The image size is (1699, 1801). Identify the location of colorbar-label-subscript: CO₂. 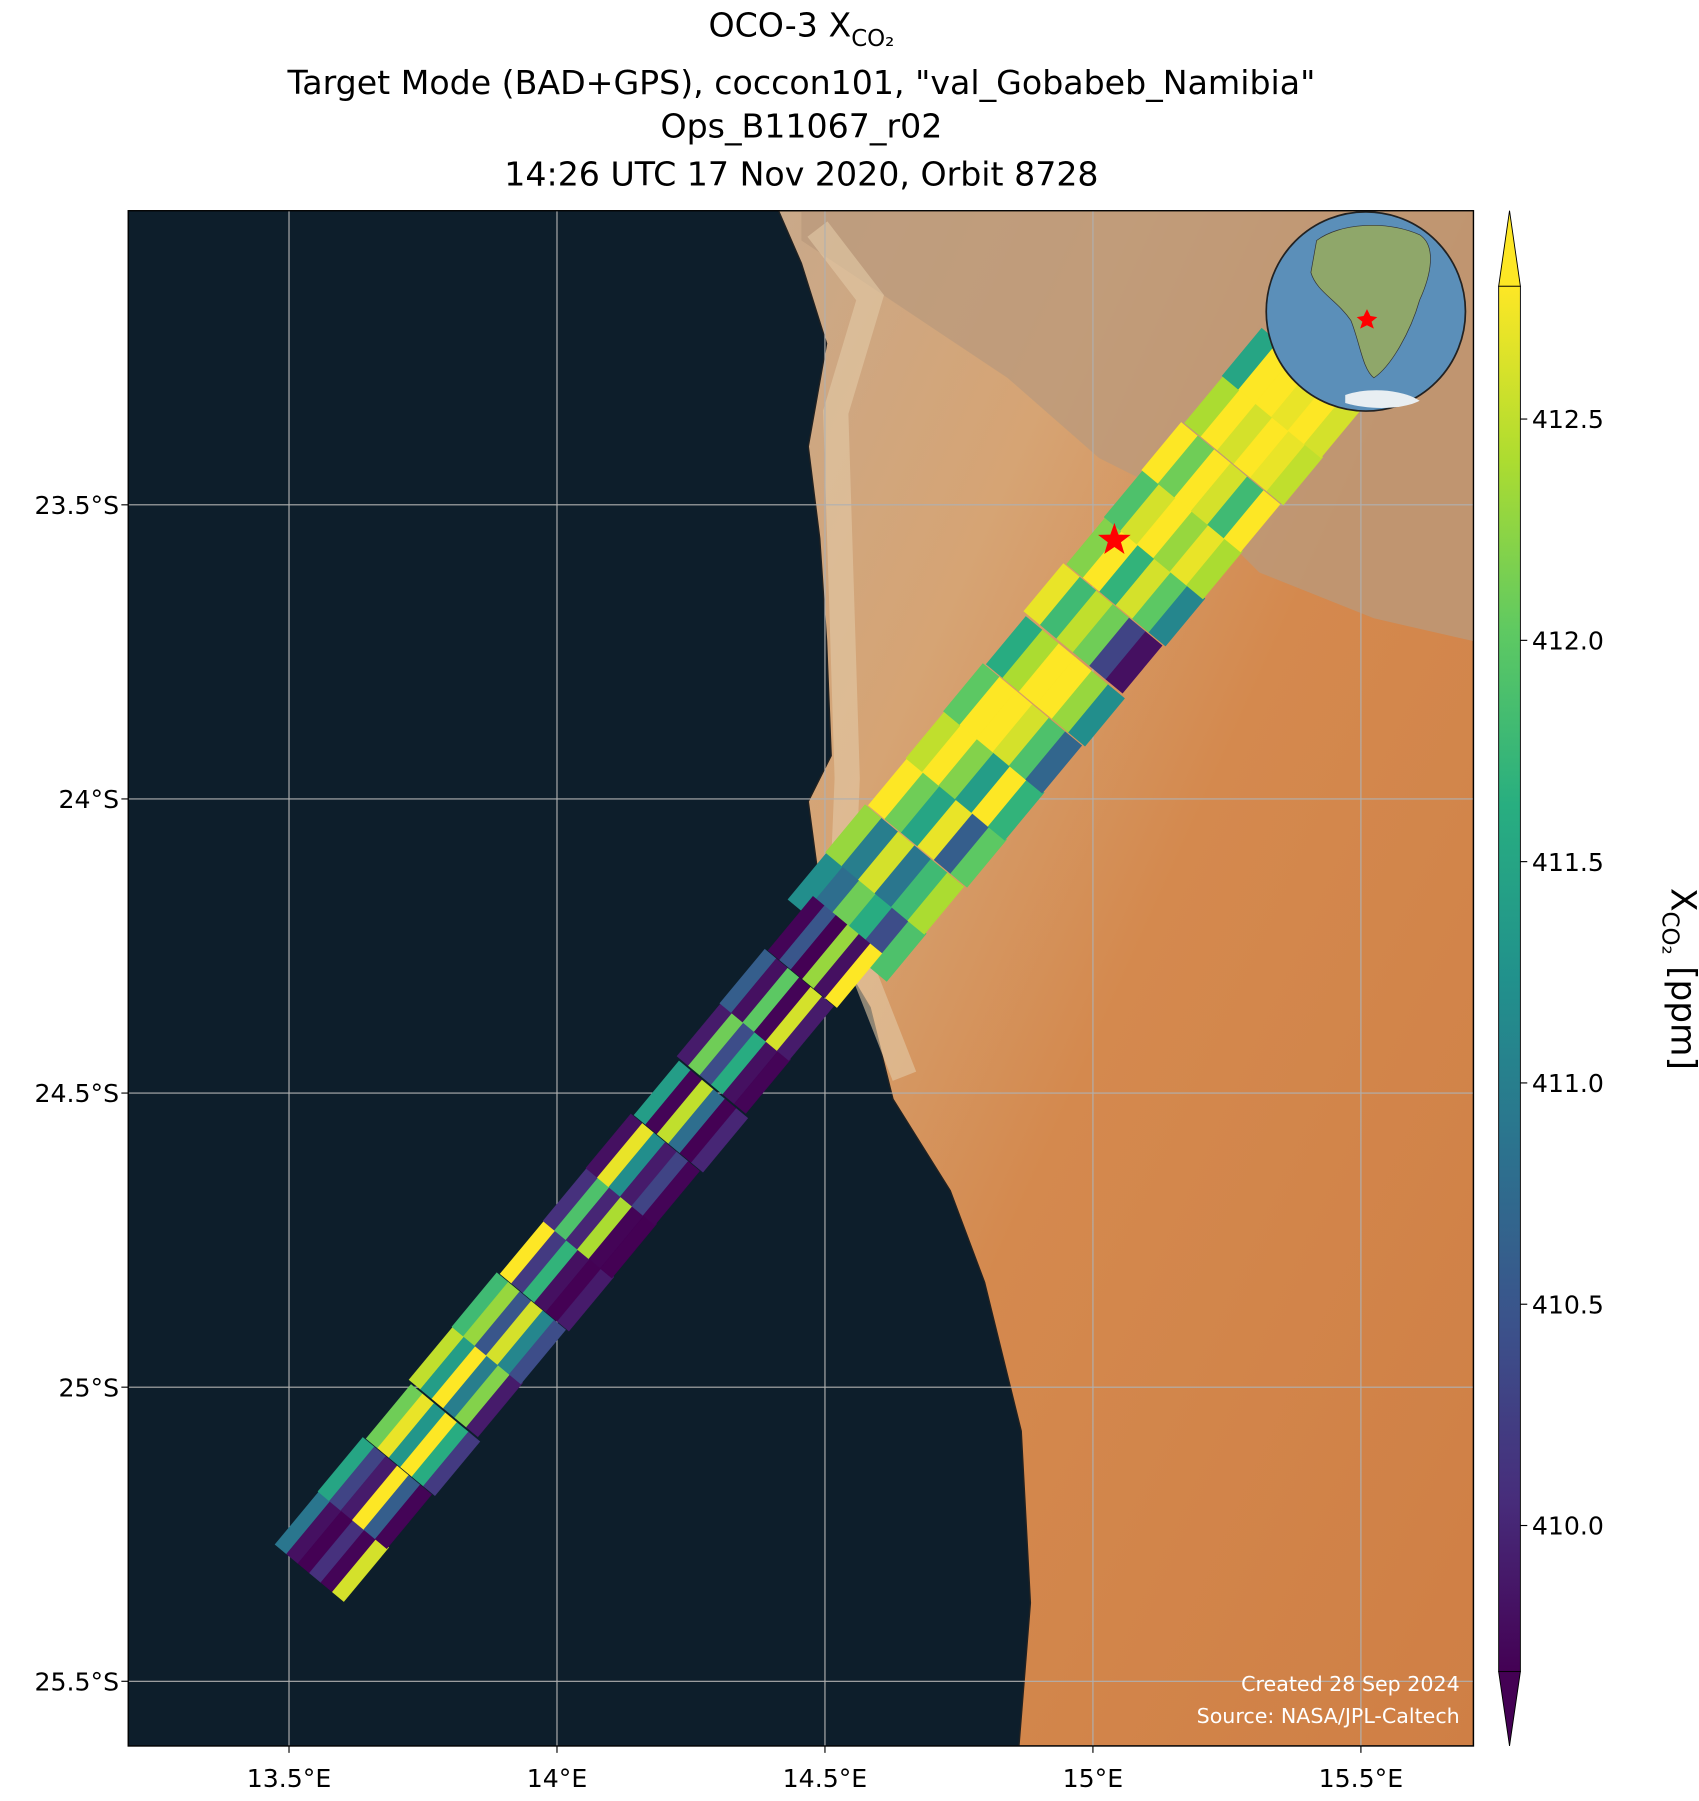
(1669, 932).